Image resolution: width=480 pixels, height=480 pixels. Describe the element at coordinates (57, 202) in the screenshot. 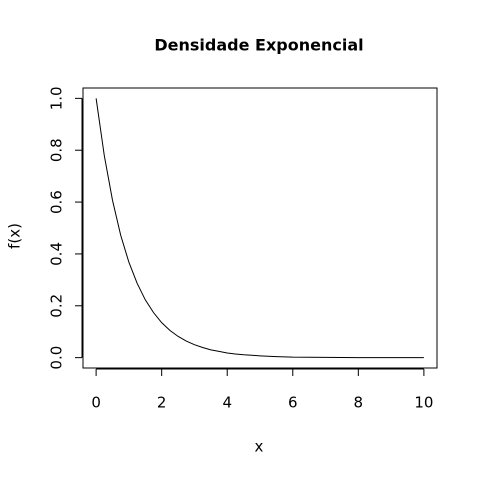

I see `y-tick-label: 0.6` at that location.